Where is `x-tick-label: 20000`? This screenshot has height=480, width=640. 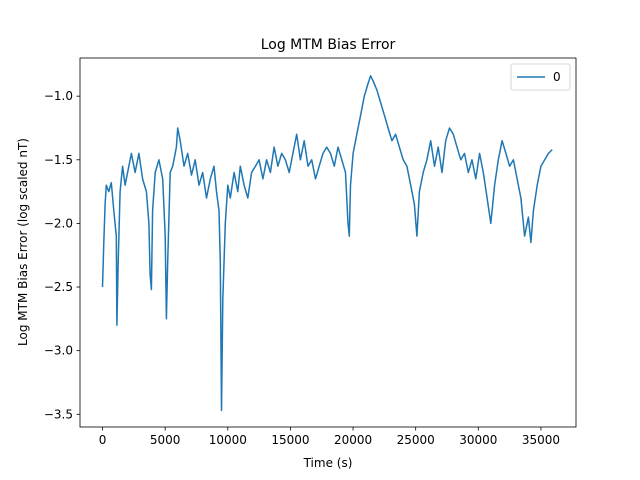
x-tick-label: 20000 is located at coordinates (353, 440).